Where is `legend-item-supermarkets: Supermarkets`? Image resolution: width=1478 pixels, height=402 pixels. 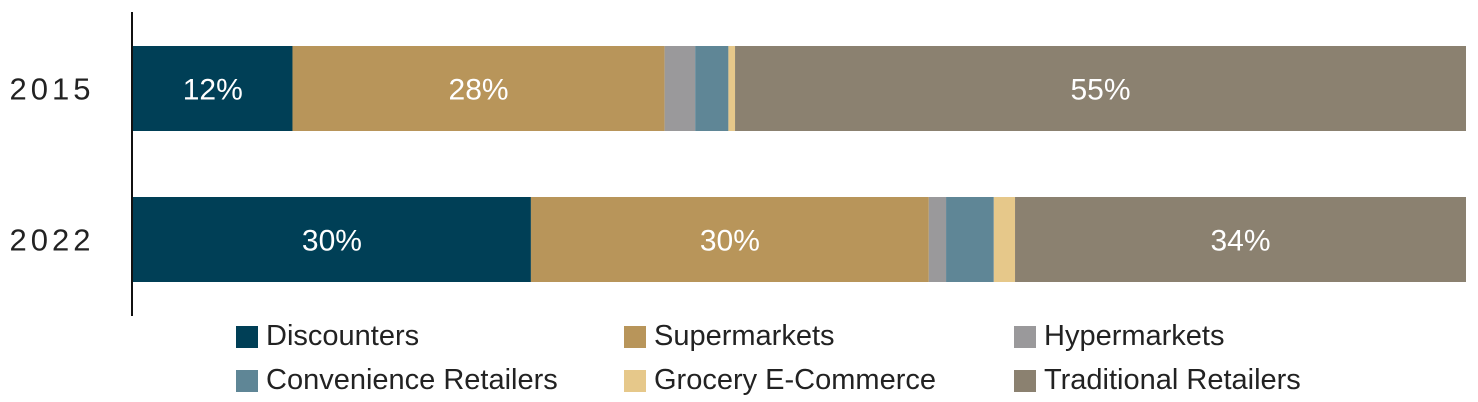 legend-item-supermarkets: Supermarkets is located at coordinates (729, 336).